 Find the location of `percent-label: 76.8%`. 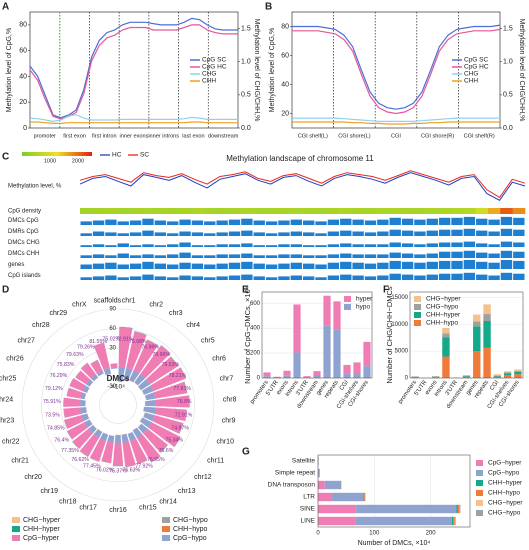

percent-label: 76.8% is located at coordinates (184, 402).